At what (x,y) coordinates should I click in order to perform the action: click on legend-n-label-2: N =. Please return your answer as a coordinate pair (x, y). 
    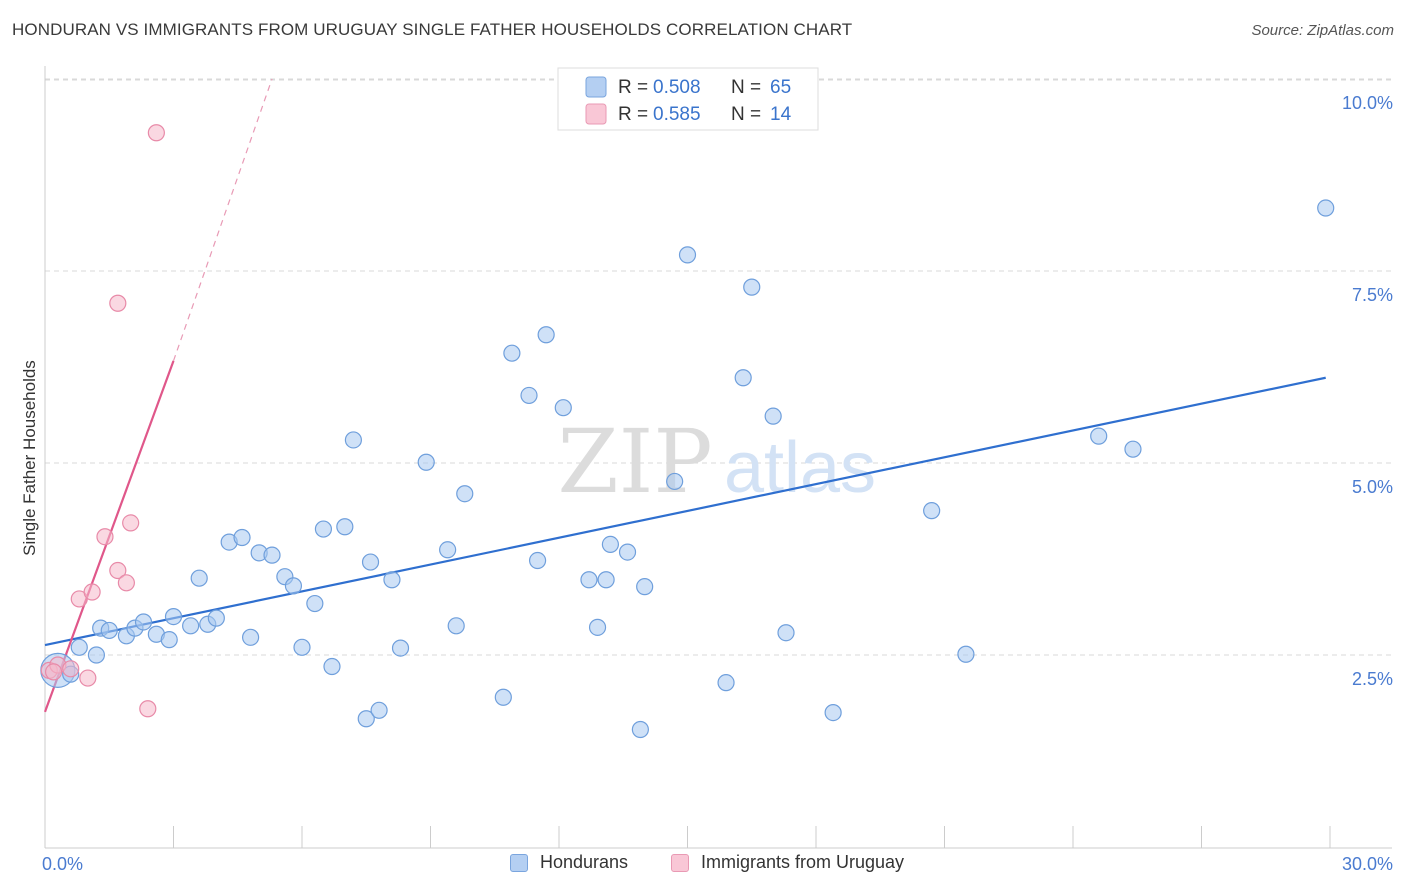
    Looking at the image, I should click on (746, 114).